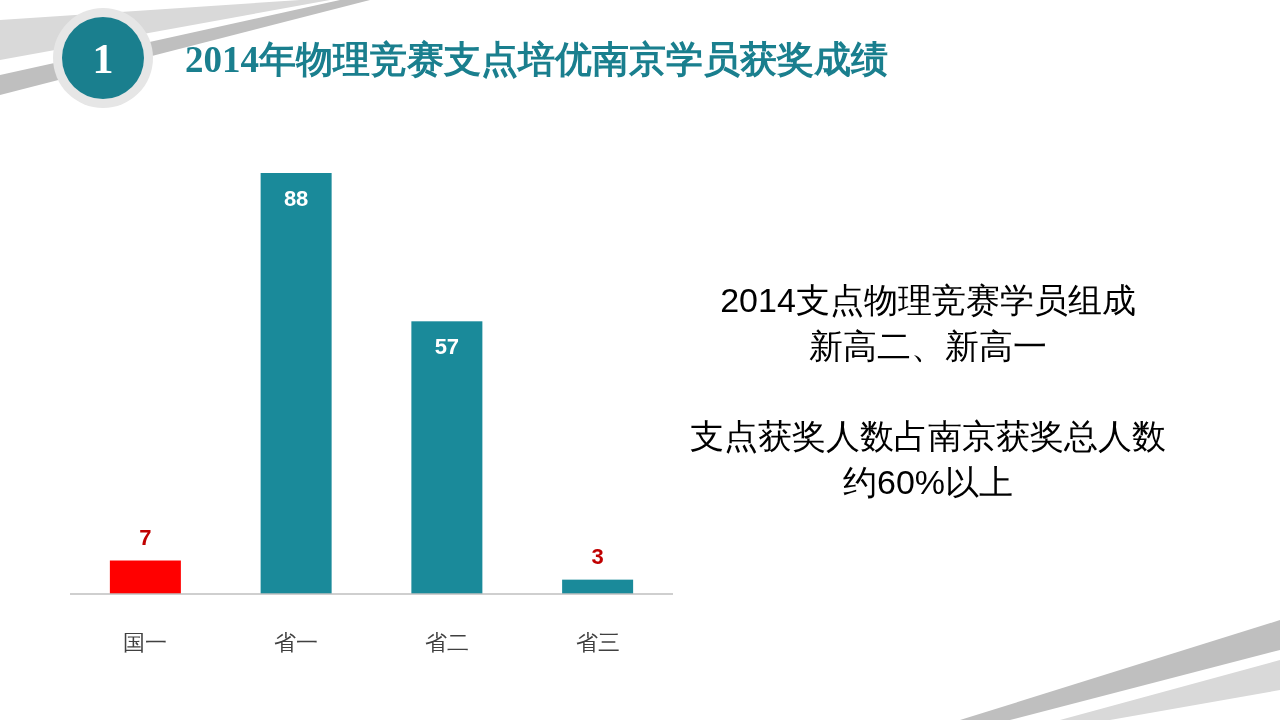 This screenshot has height=720, width=1280. What do you see at coordinates (296, 642) in the screenshot?
I see `x-tick-label: 省一` at bounding box center [296, 642].